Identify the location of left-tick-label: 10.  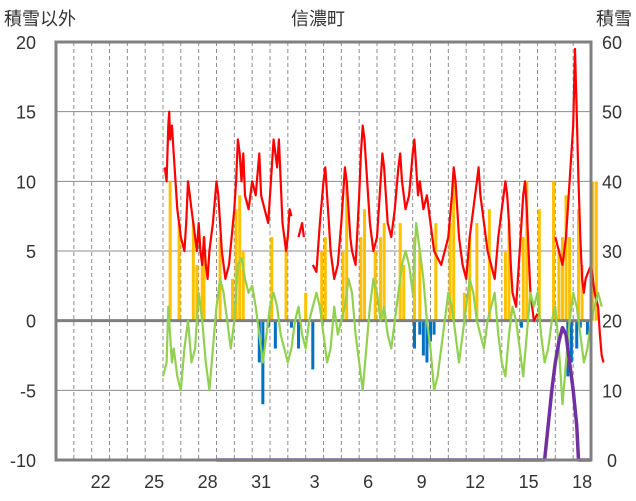
(26, 182).